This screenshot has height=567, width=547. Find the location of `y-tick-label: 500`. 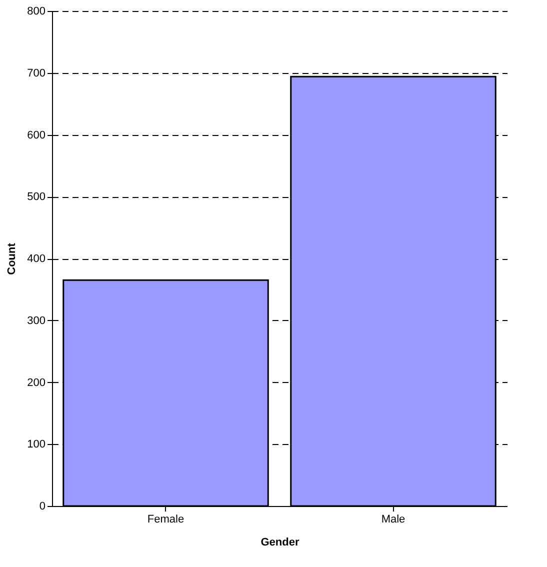

y-tick-label: 500 is located at coordinates (36, 197).